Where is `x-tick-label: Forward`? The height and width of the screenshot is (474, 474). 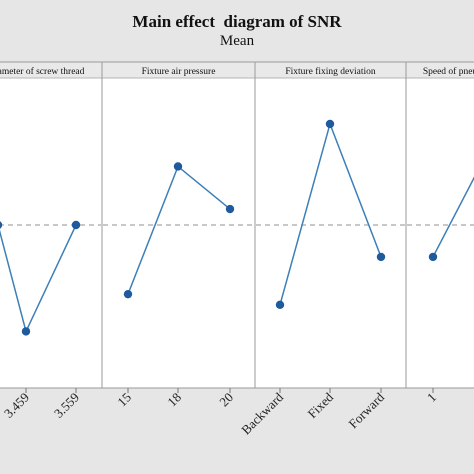 x-tick-label: Forward is located at coordinates (366, 410).